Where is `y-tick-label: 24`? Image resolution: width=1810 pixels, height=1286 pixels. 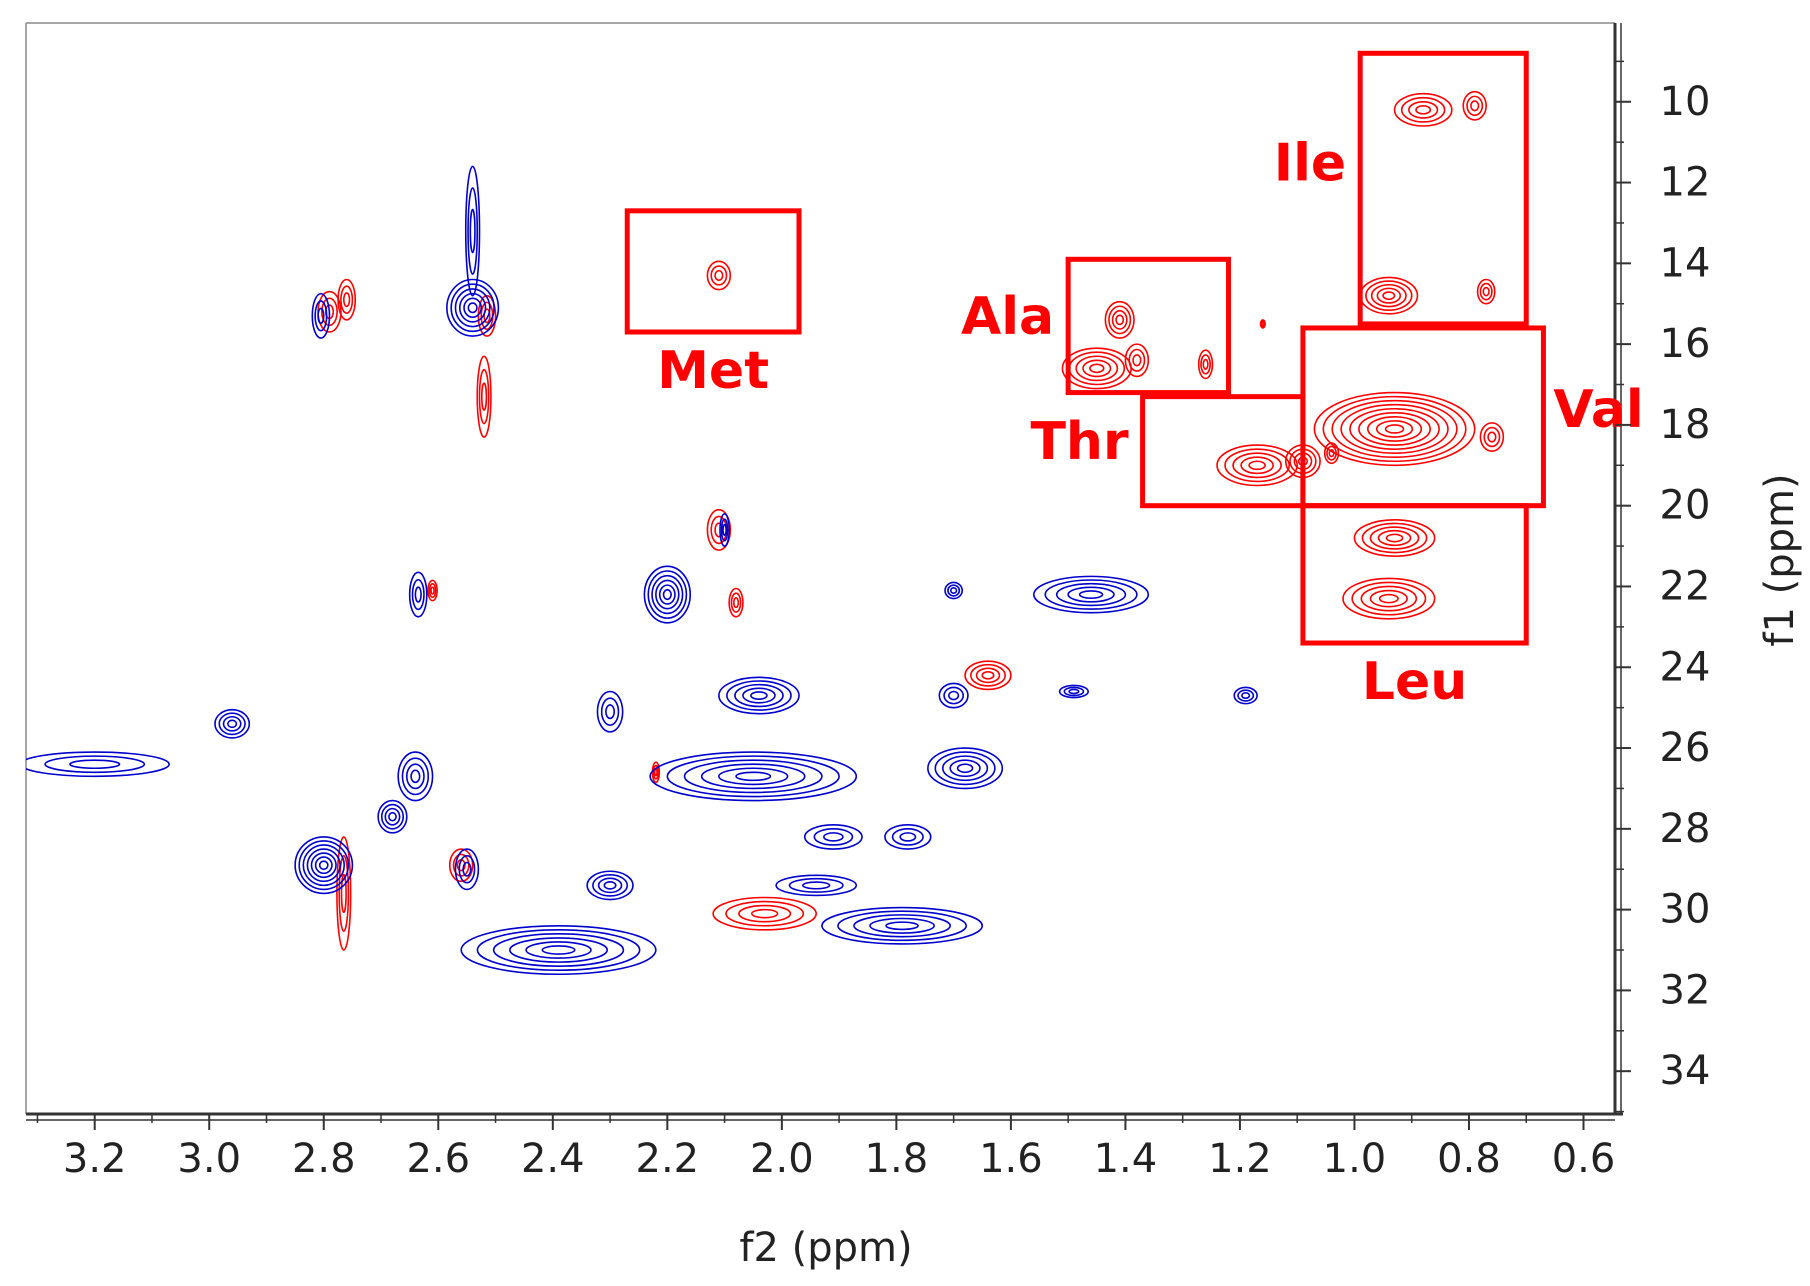
y-tick-label: 24 is located at coordinates (1685, 667).